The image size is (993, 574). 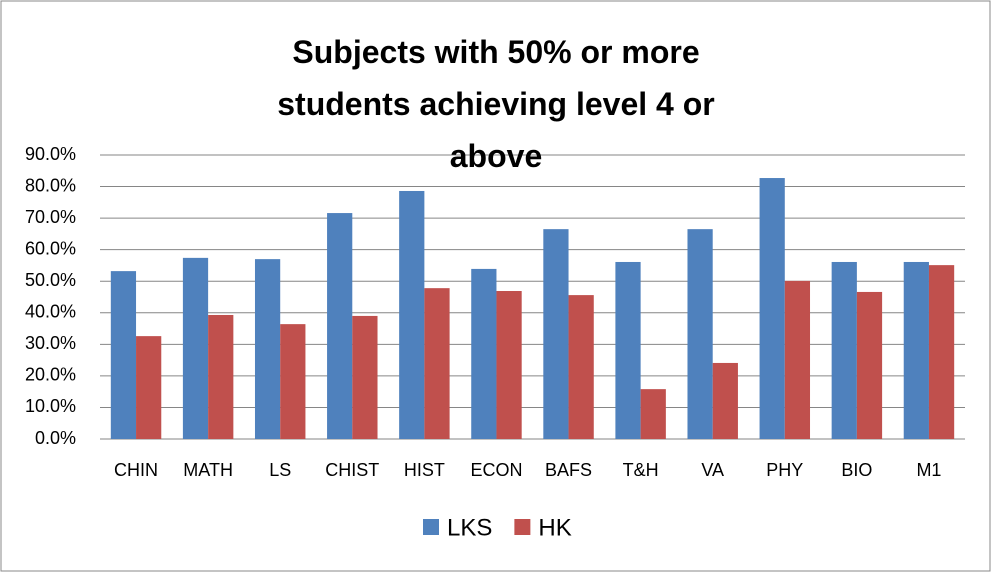 I want to click on x-tick-label: T&H, so click(x=641, y=470).